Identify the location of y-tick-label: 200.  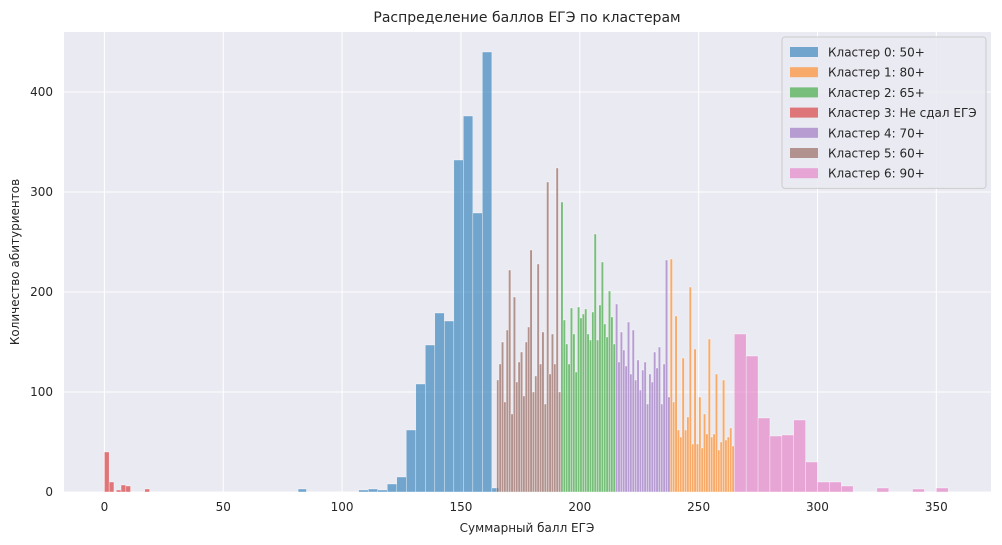
(41, 292).